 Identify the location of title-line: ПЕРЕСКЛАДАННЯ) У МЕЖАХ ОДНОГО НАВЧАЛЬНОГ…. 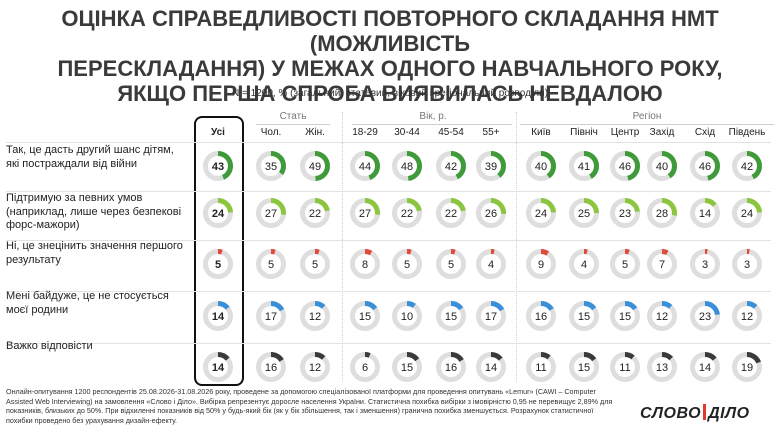
(390, 68).